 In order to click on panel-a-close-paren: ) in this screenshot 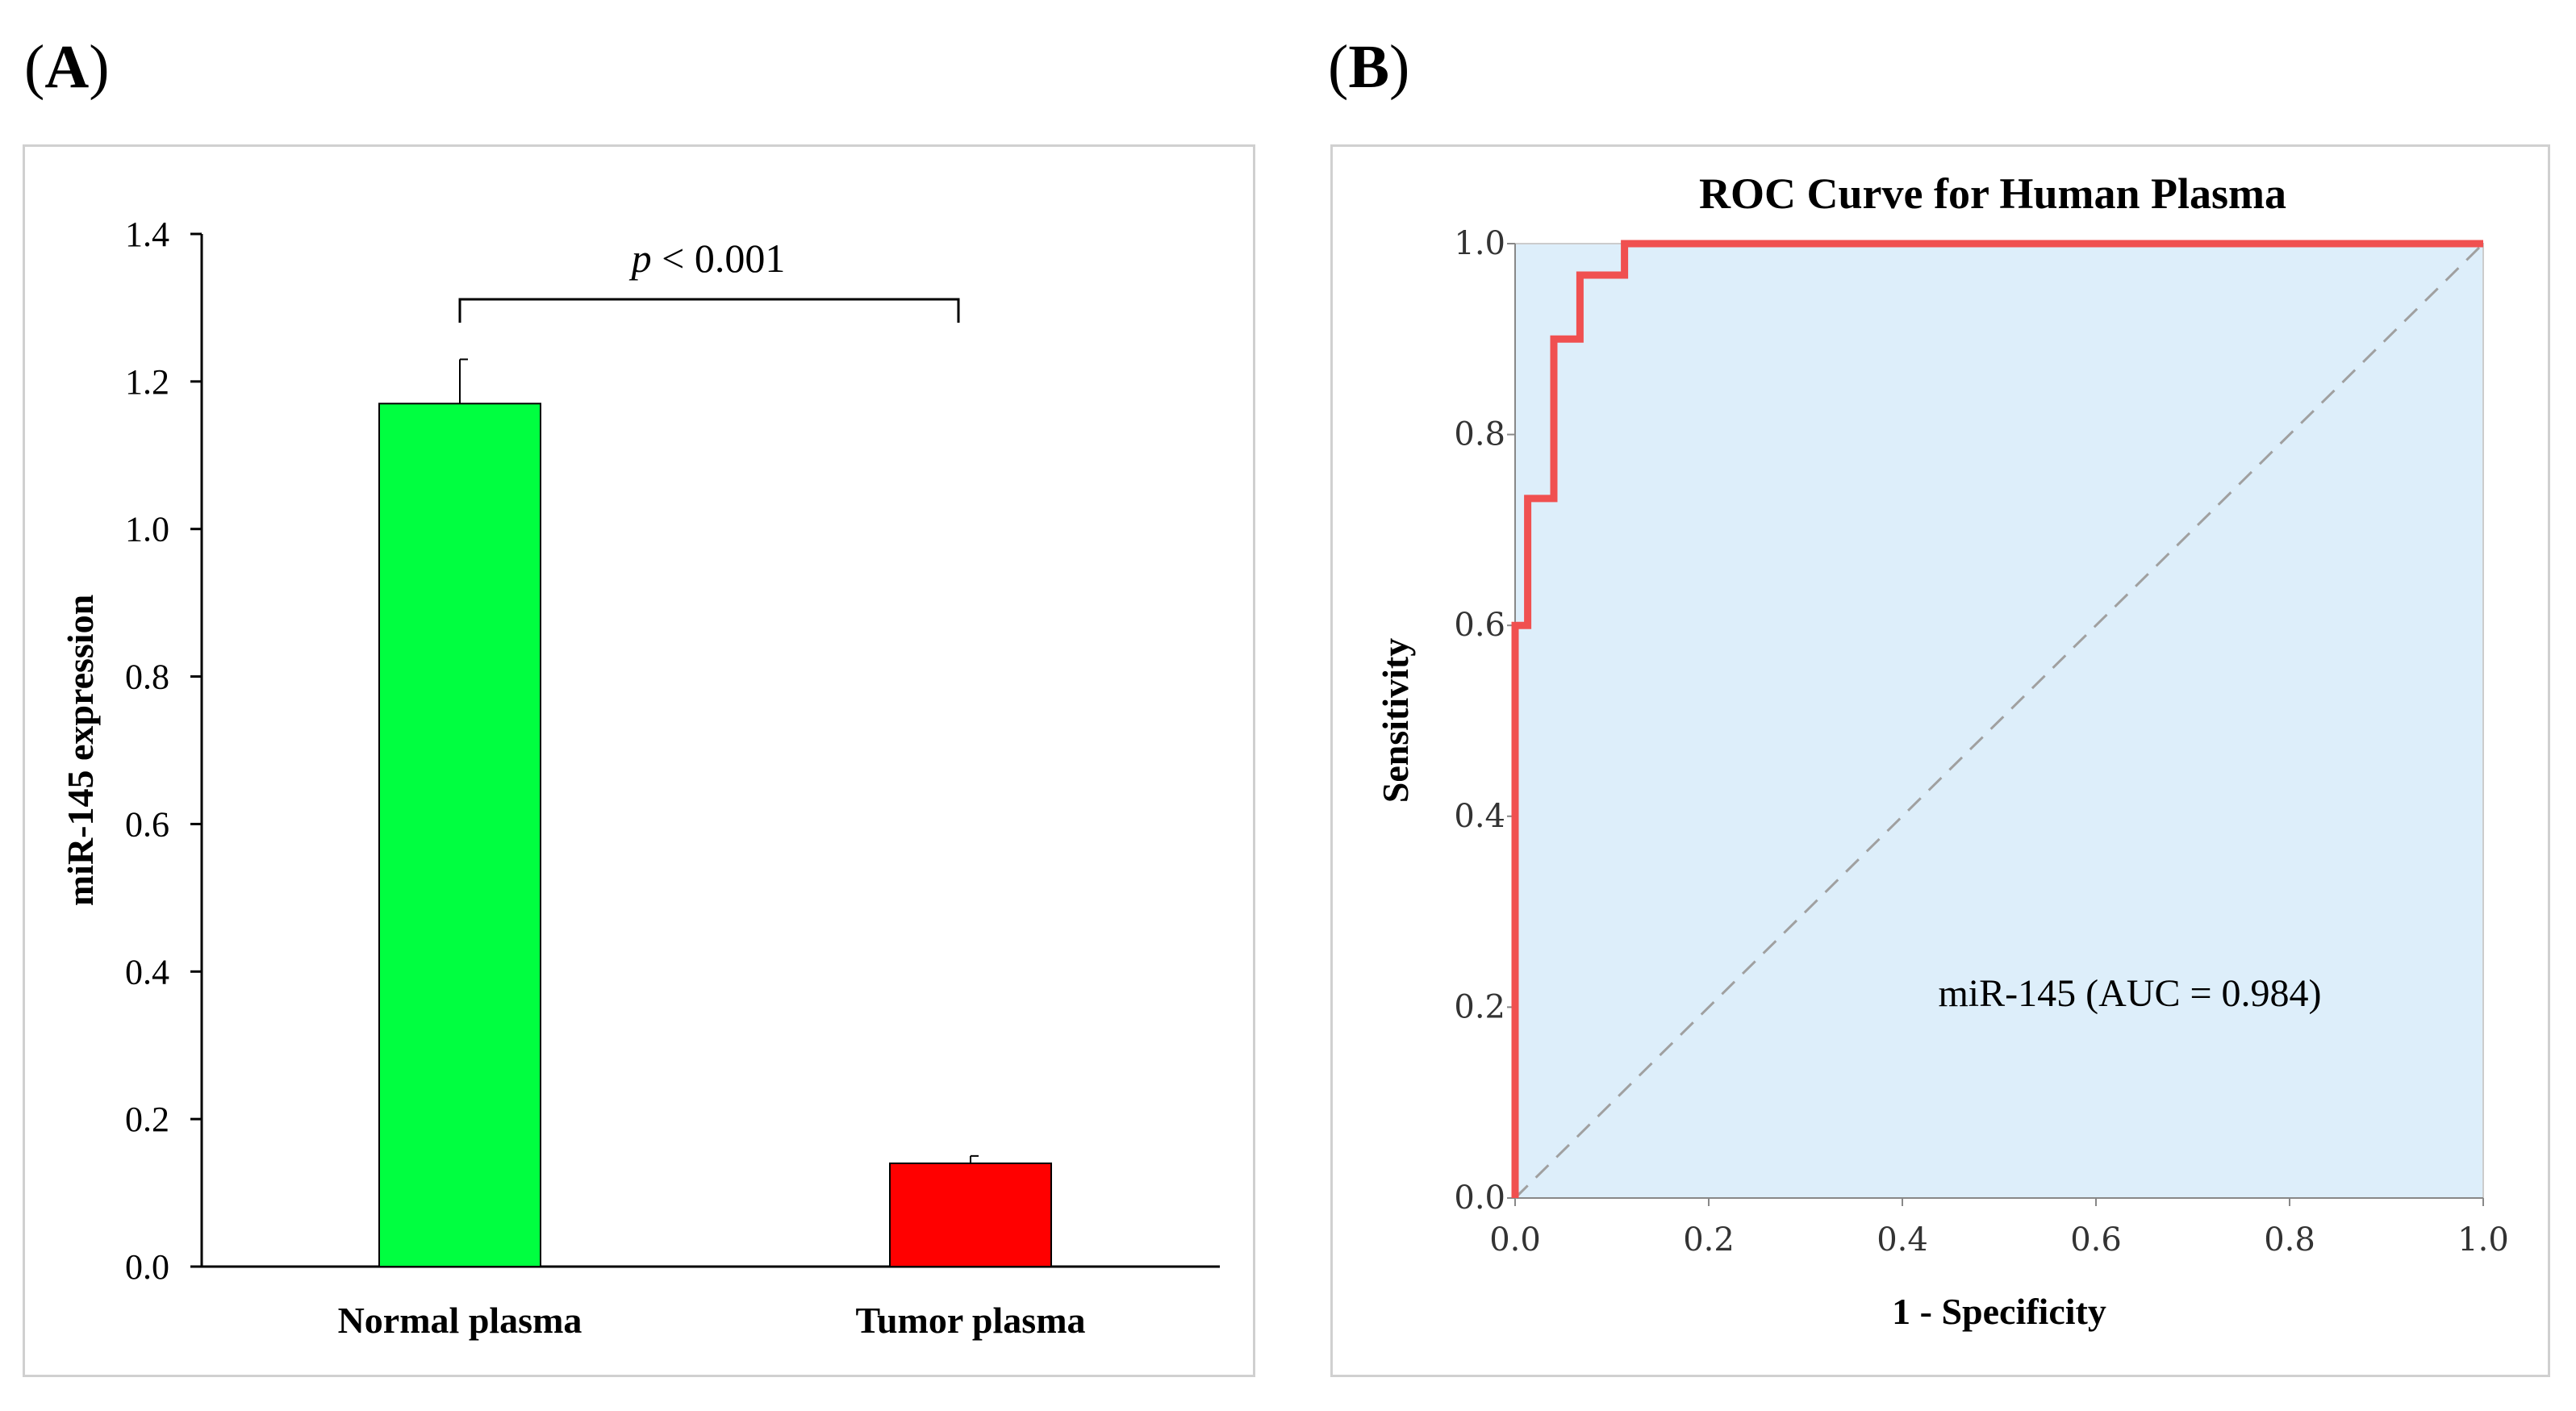, I will do `click(99, 67)`.